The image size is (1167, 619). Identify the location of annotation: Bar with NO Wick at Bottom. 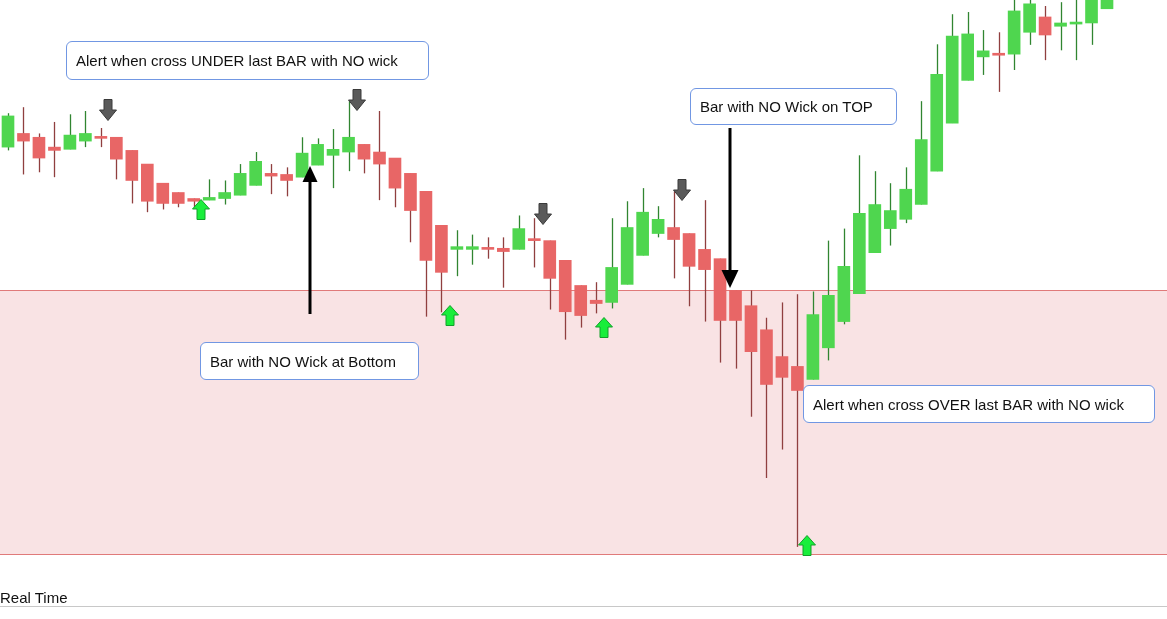
(309, 361).